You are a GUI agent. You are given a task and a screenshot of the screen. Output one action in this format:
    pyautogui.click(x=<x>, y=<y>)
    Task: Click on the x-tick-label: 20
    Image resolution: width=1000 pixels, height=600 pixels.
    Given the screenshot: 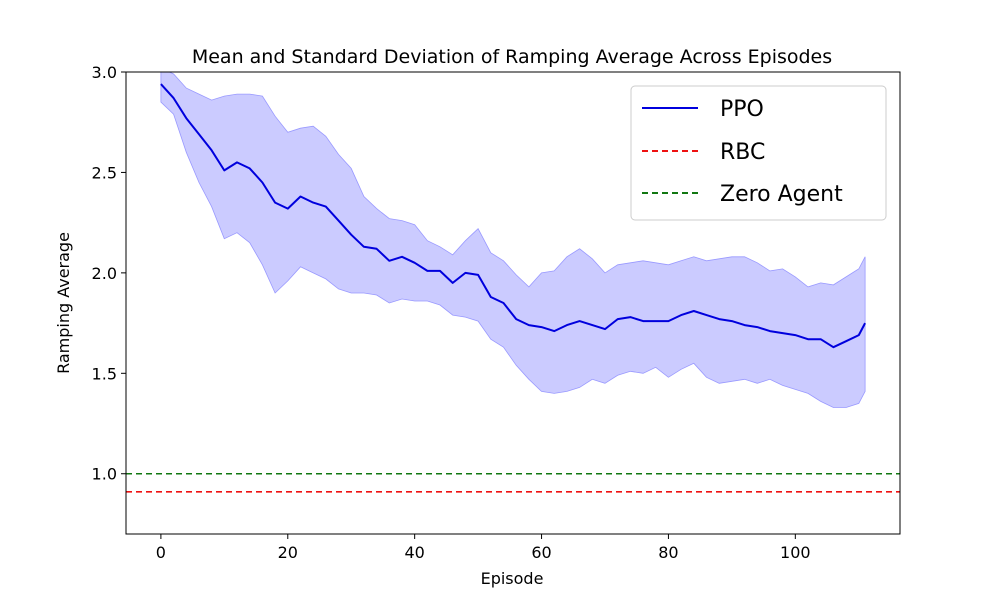 What is the action you would take?
    pyautogui.click(x=288, y=552)
    